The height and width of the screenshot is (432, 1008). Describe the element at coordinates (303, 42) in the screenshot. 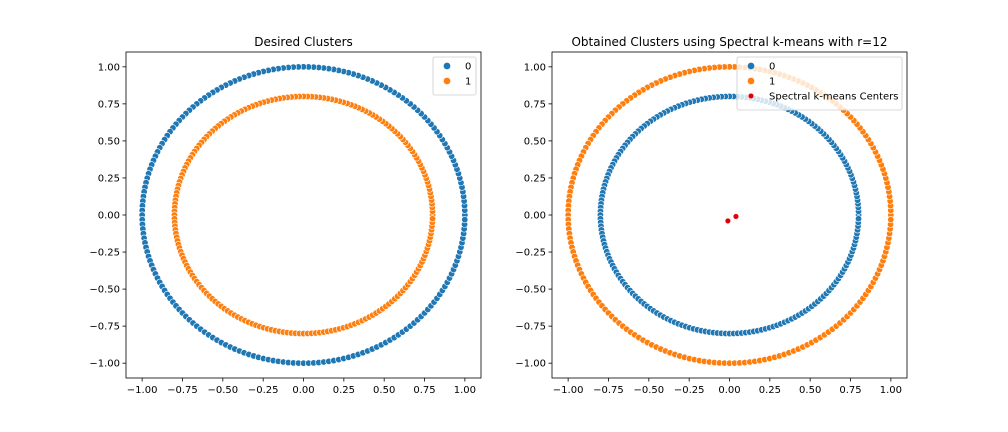

I see `chart-title: Desired Clusters` at that location.